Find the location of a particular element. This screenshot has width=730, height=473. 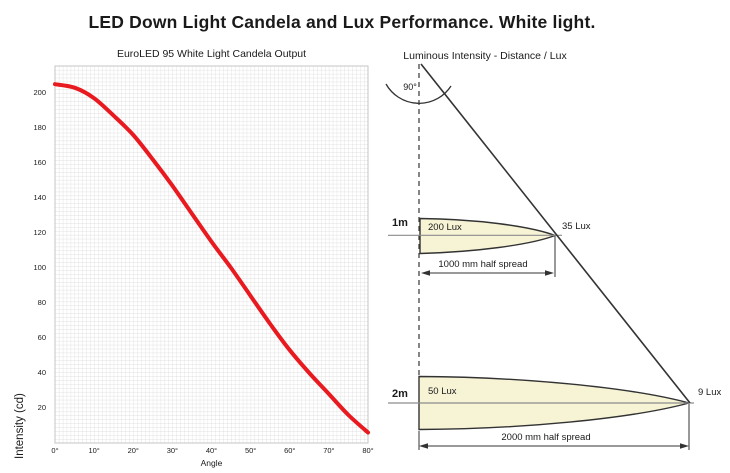

x-tick-label: 40° is located at coordinates (211, 450).